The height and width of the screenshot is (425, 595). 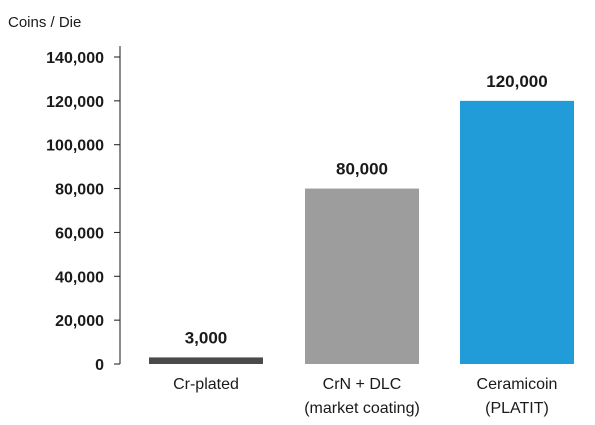 I want to click on x-tick-label: (PLATIT), so click(x=517, y=408).